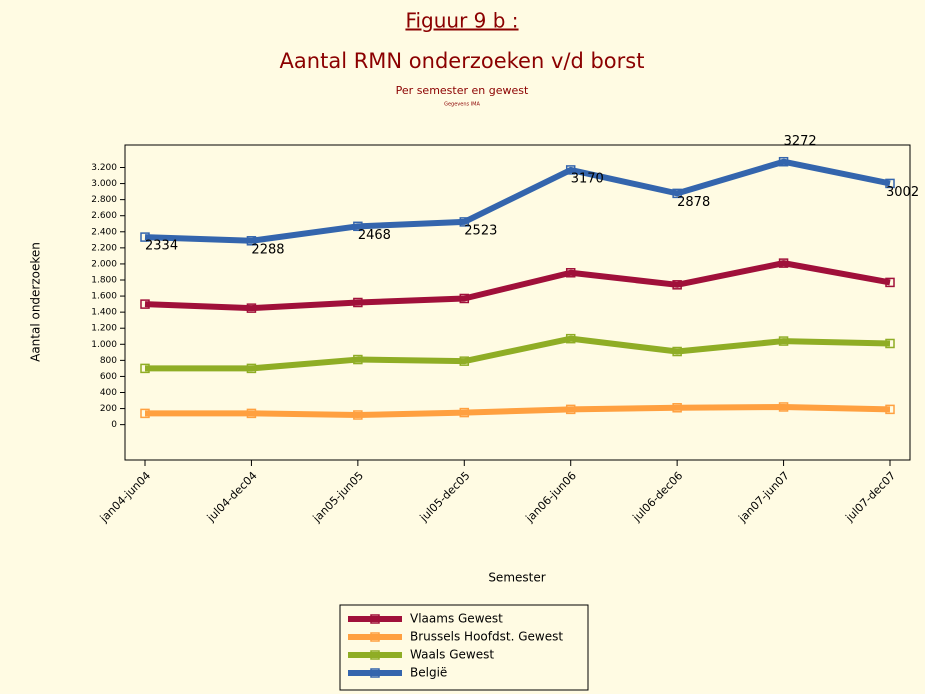  Describe the element at coordinates (36, 302) in the screenshot. I see `y-axis-label: Aantal onderzoeken` at that location.